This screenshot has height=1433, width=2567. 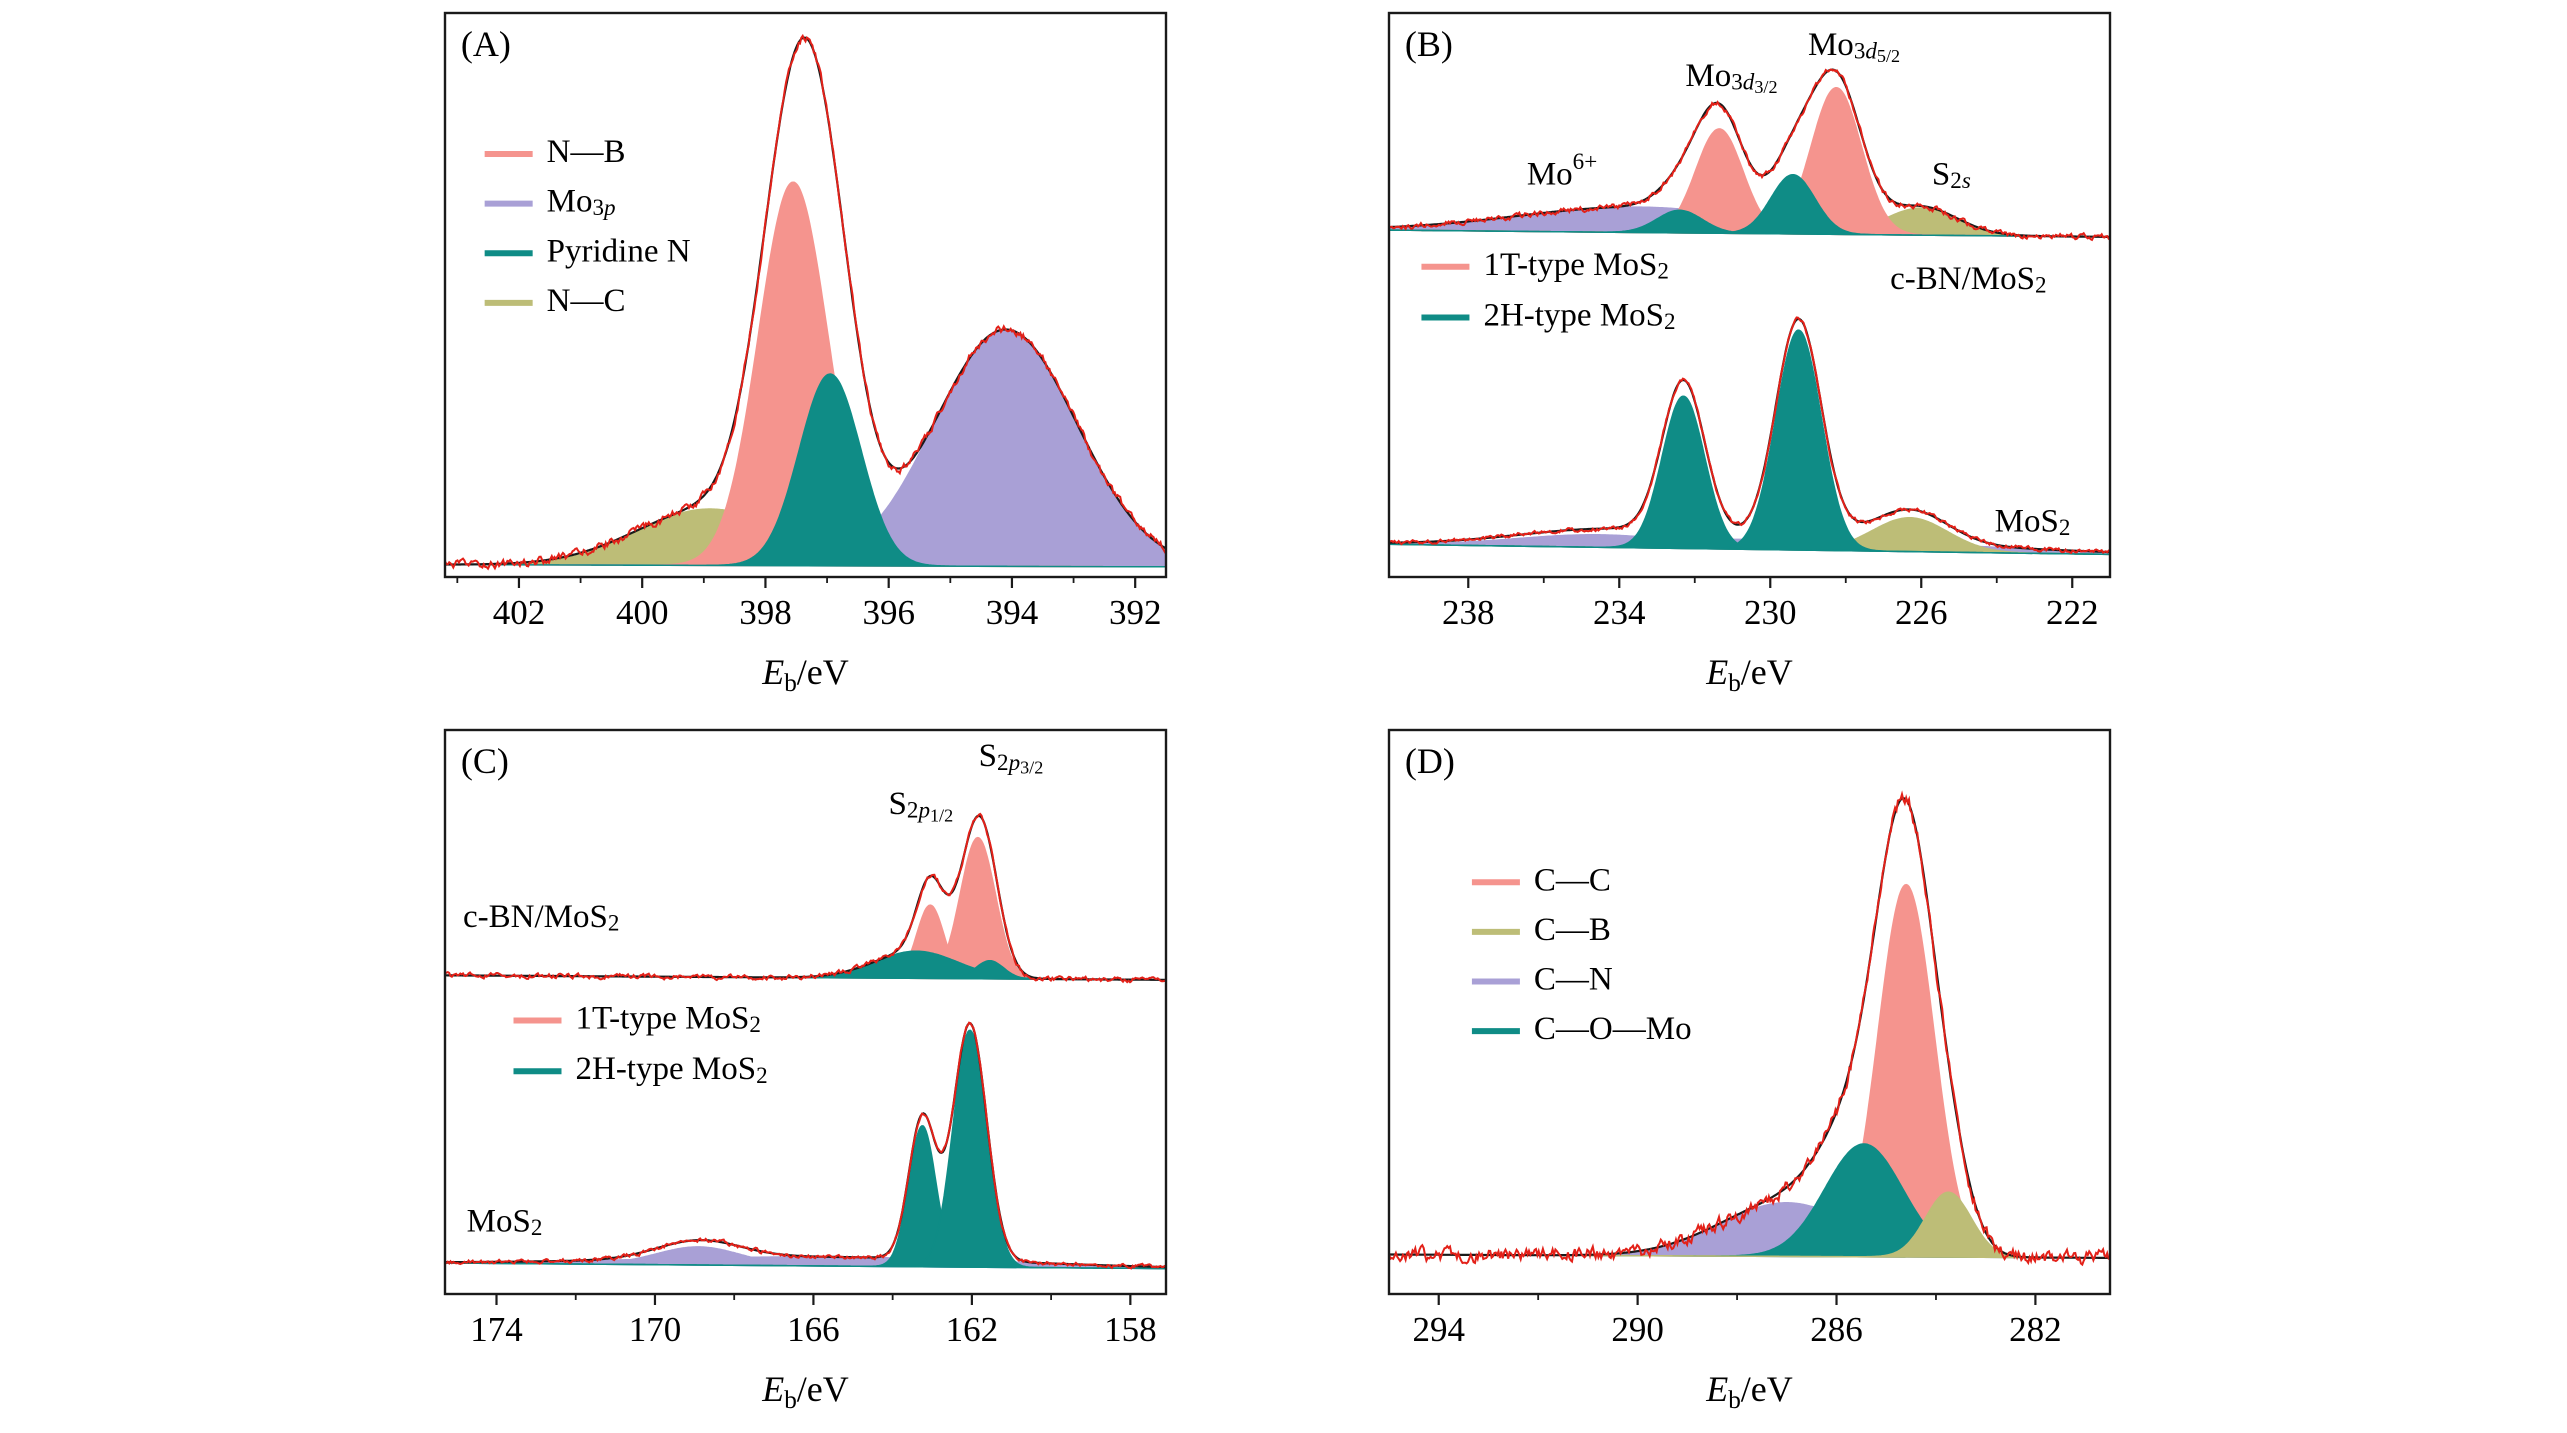 I want to click on legend-label: Pyridine N, so click(x=619, y=251).